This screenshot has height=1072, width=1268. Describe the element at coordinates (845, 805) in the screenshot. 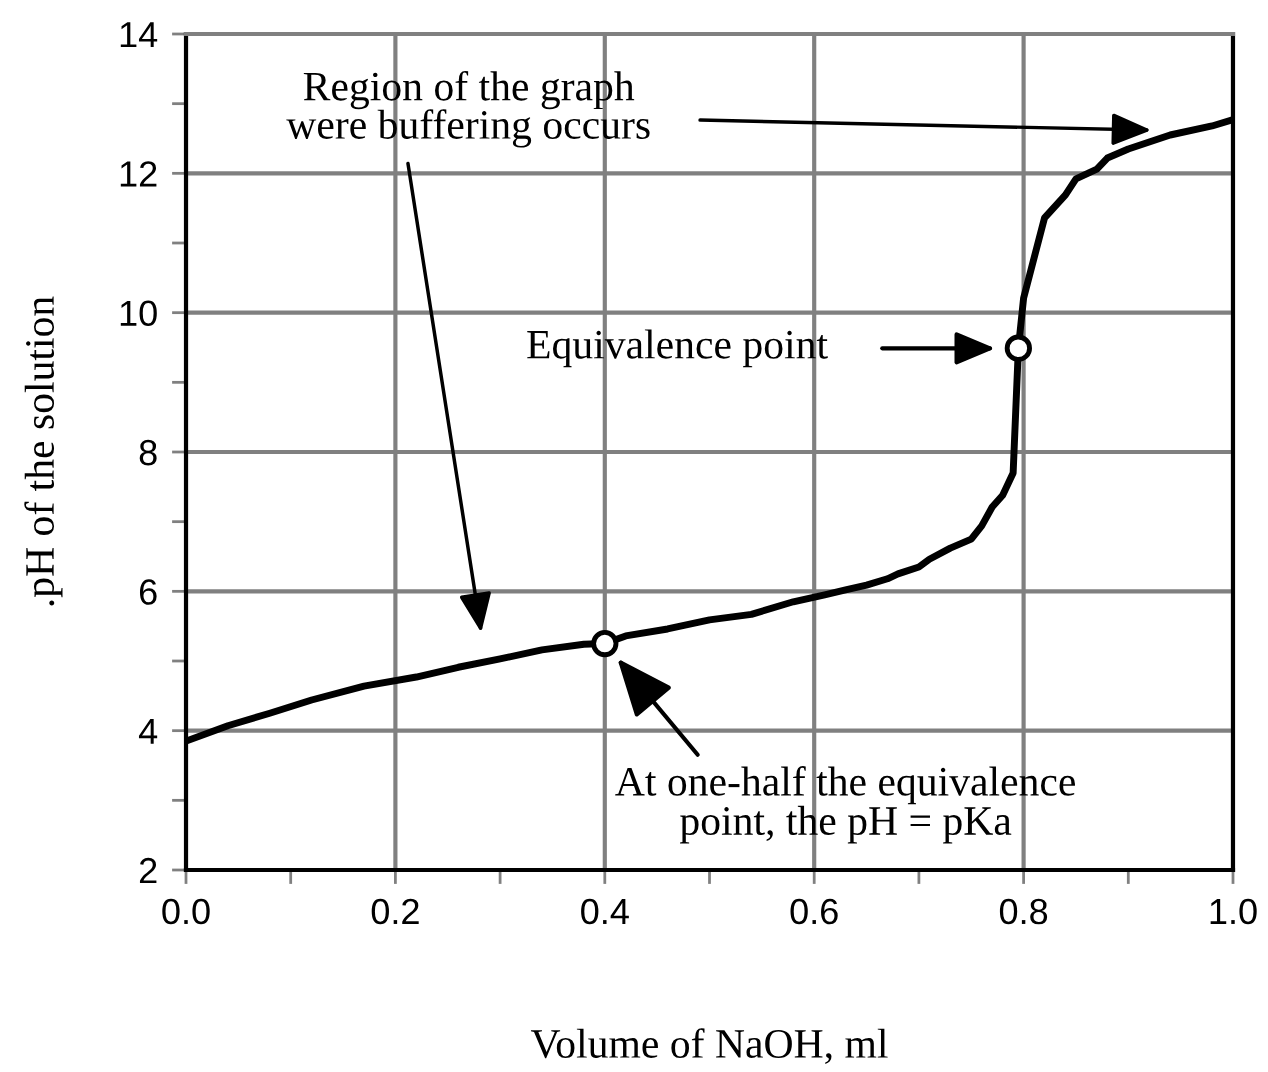

I see `annotation: At one-half the equivalence point, the pH = pKa` at that location.